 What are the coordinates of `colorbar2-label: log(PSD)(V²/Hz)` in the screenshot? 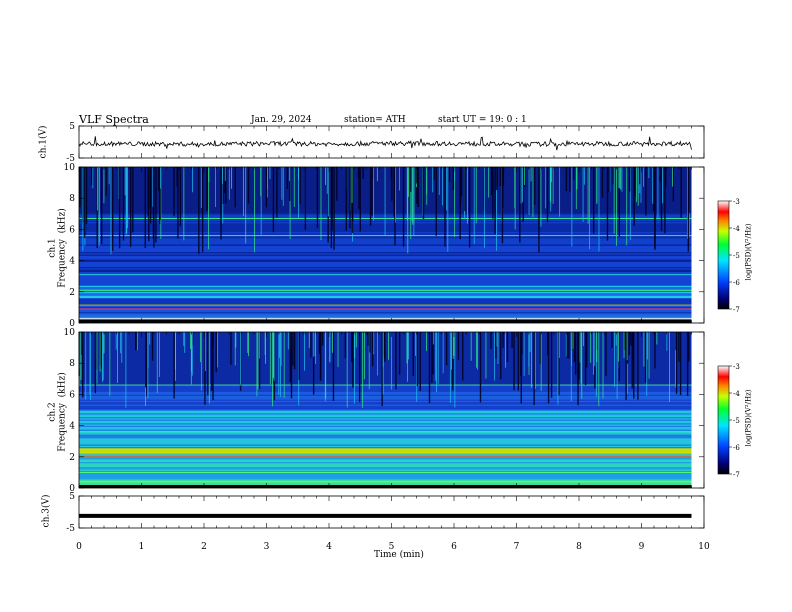 It's located at (748, 418).